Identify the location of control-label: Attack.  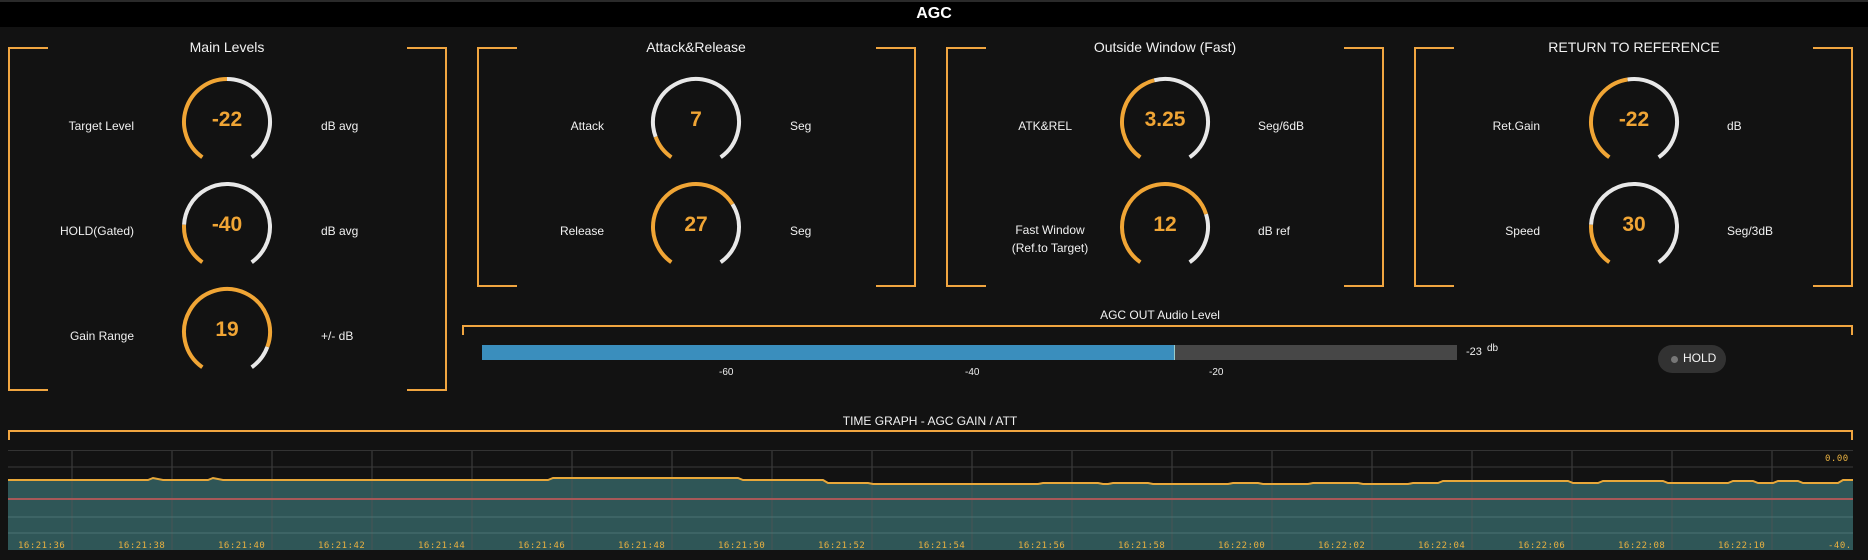
(587, 126).